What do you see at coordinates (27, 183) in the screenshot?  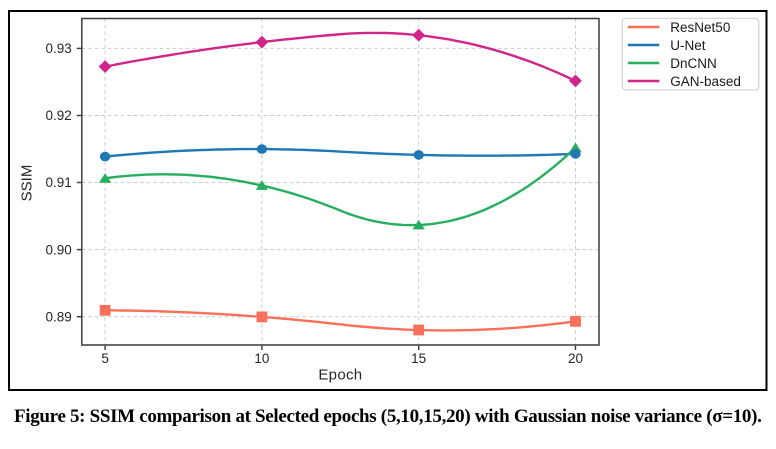 I see `svg-text: SSIM` at bounding box center [27, 183].